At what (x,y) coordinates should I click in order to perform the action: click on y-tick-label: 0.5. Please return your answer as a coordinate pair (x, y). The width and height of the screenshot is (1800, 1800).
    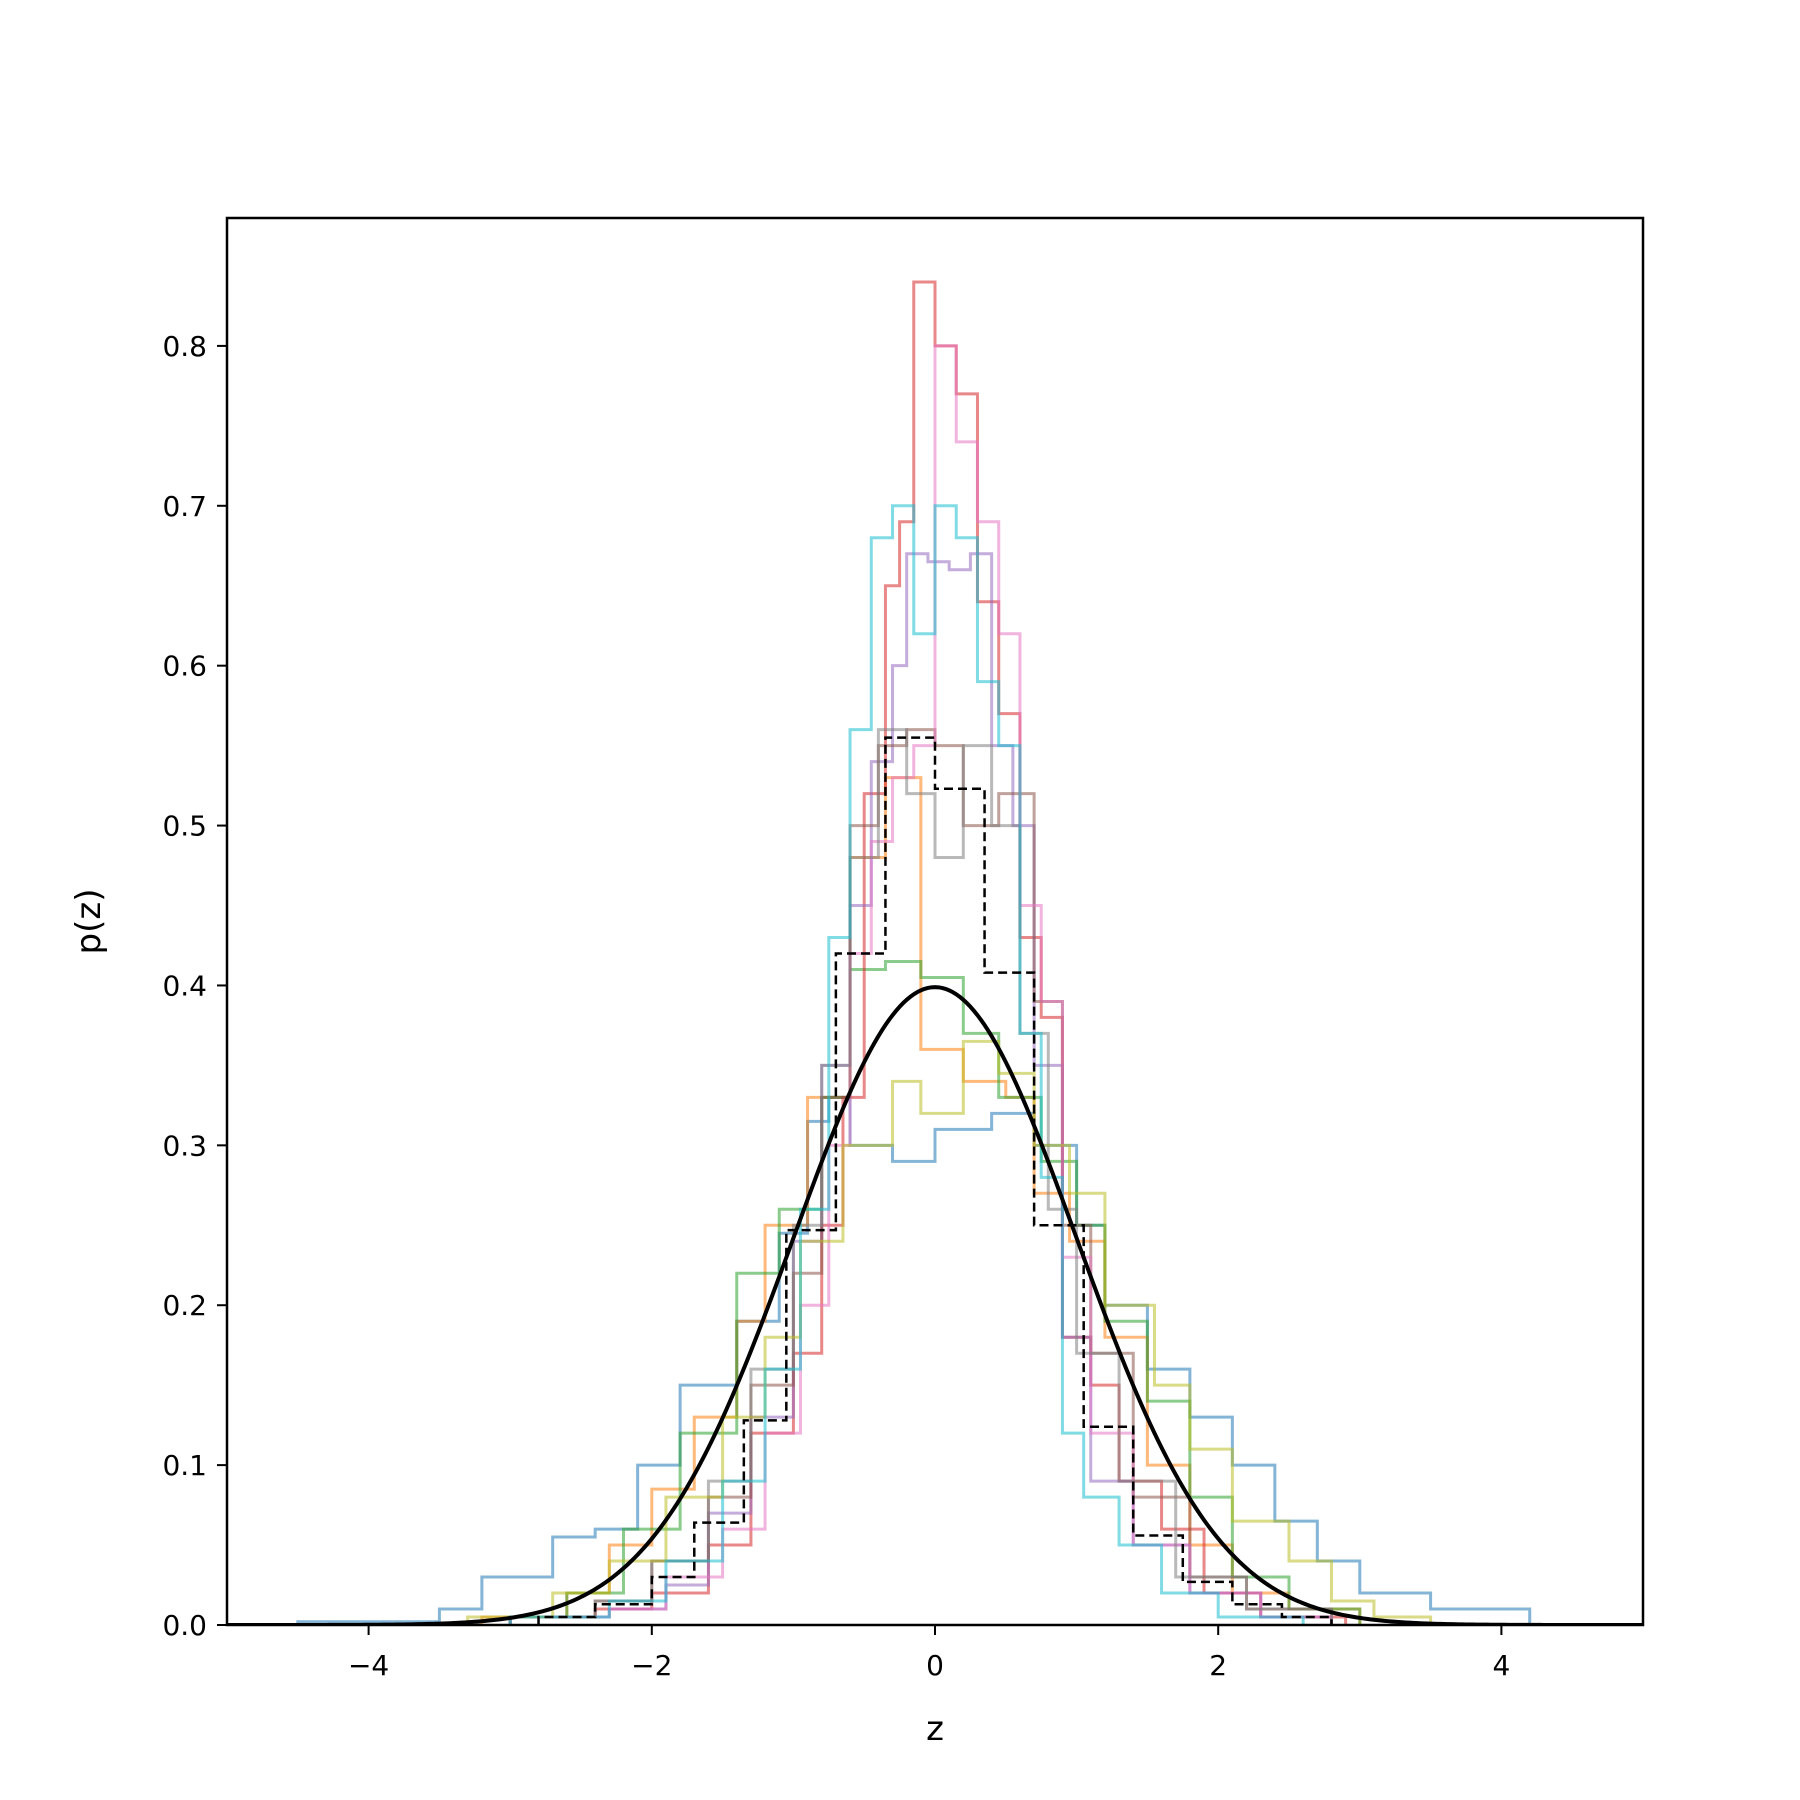
    Looking at the image, I should click on (184, 826).